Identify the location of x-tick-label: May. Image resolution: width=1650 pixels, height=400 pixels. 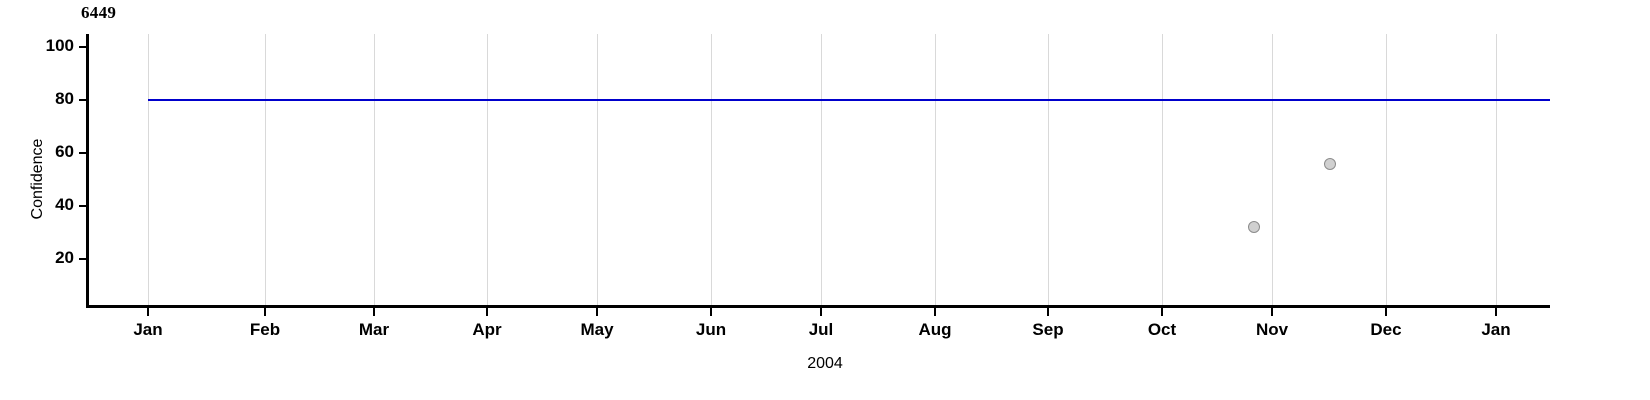
(597, 329).